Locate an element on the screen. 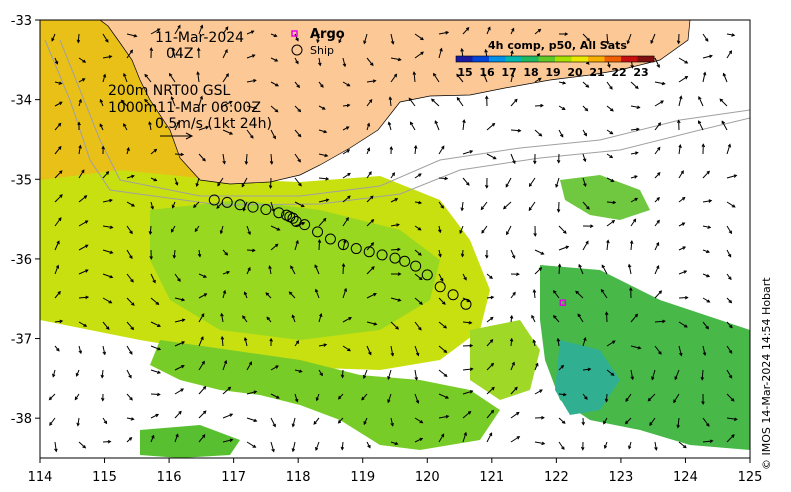 Image resolution: width=791 pixels, height=492 pixels. map-date: 11-Mar-2024 is located at coordinates (199, 38).